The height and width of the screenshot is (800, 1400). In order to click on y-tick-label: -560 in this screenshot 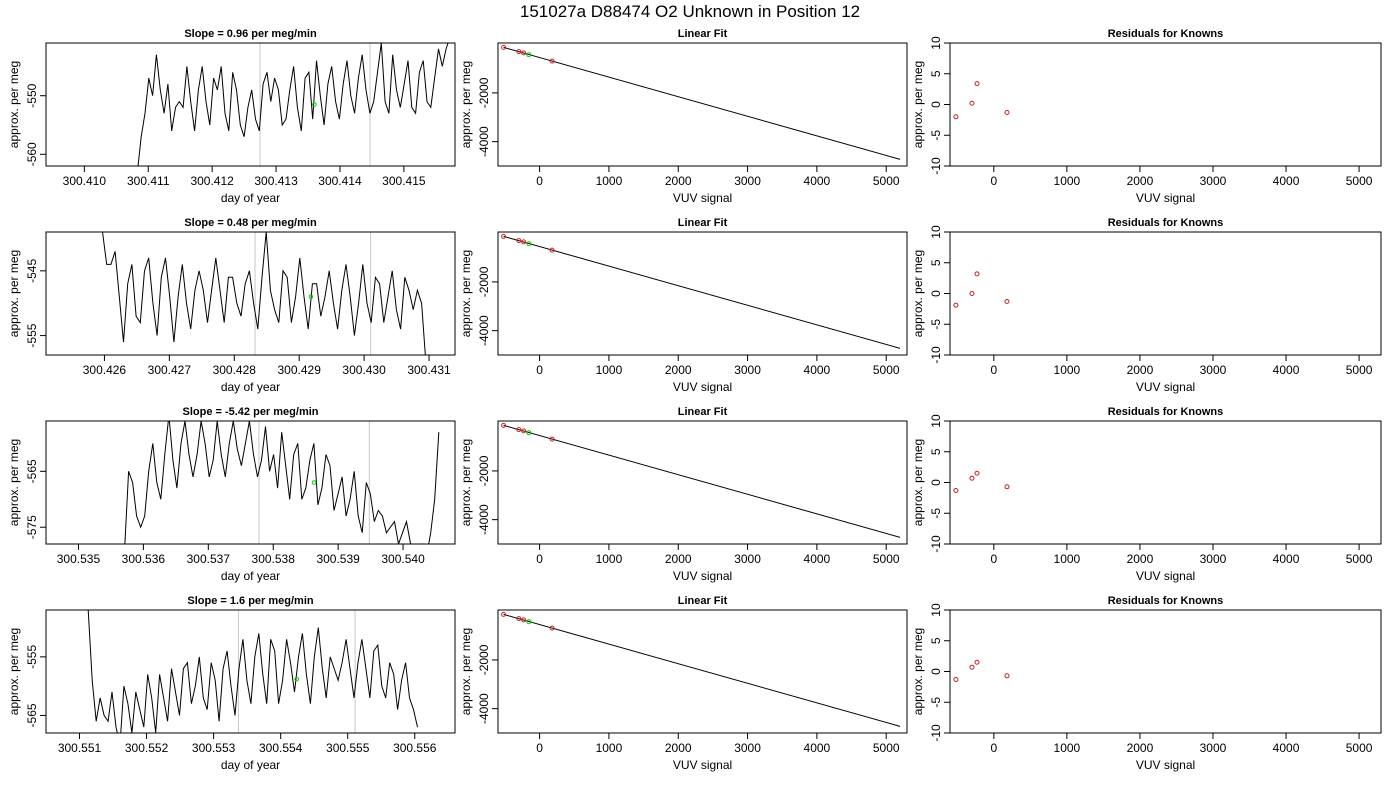, I will do `click(32, 154)`.